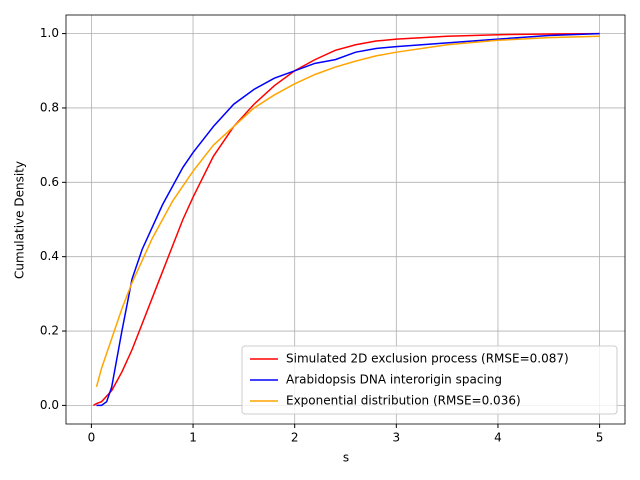 This screenshot has height=480, width=640. I want to click on y-tick-label: 0.4, so click(49, 256).